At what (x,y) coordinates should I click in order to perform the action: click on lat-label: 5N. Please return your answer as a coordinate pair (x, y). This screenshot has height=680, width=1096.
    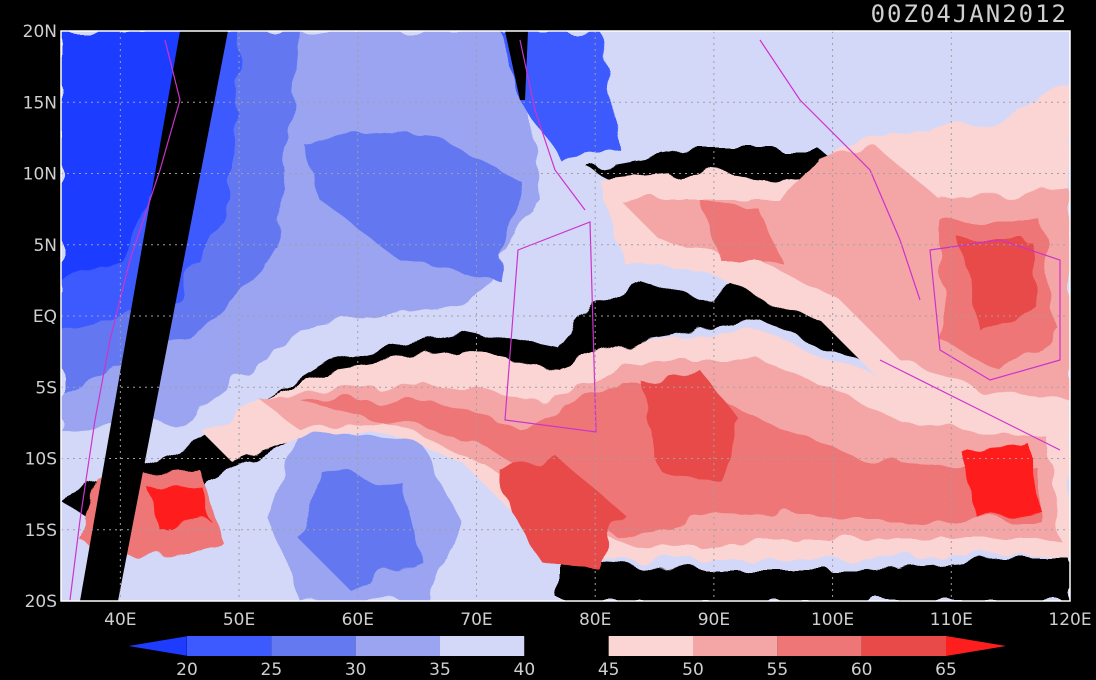
    Looking at the image, I should click on (45, 246).